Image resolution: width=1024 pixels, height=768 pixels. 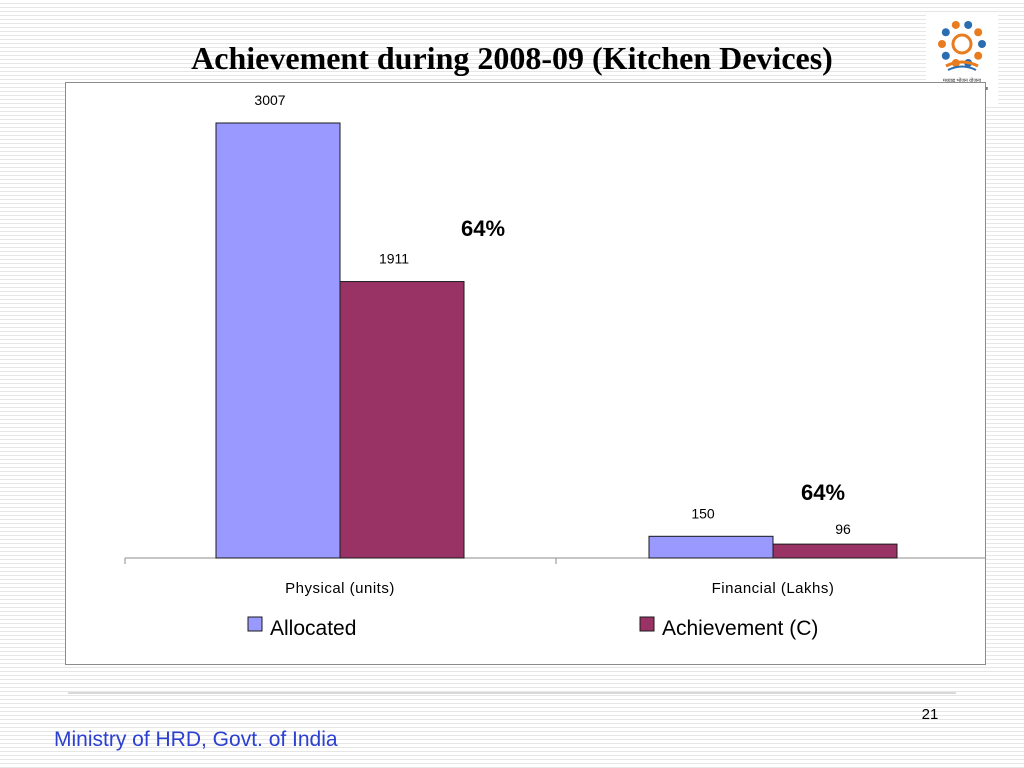 What do you see at coordinates (313, 628) in the screenshot?
I see `legend-label: Allocated` at bounding box center [313, 628].